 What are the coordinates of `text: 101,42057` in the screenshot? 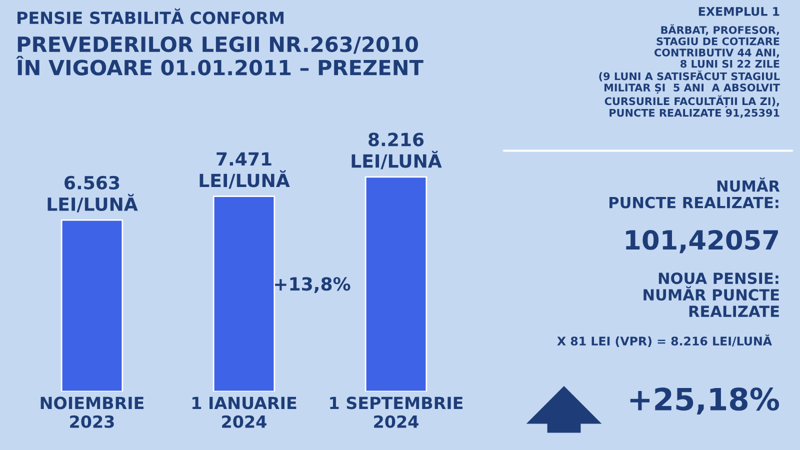 It's located at (702, 242).